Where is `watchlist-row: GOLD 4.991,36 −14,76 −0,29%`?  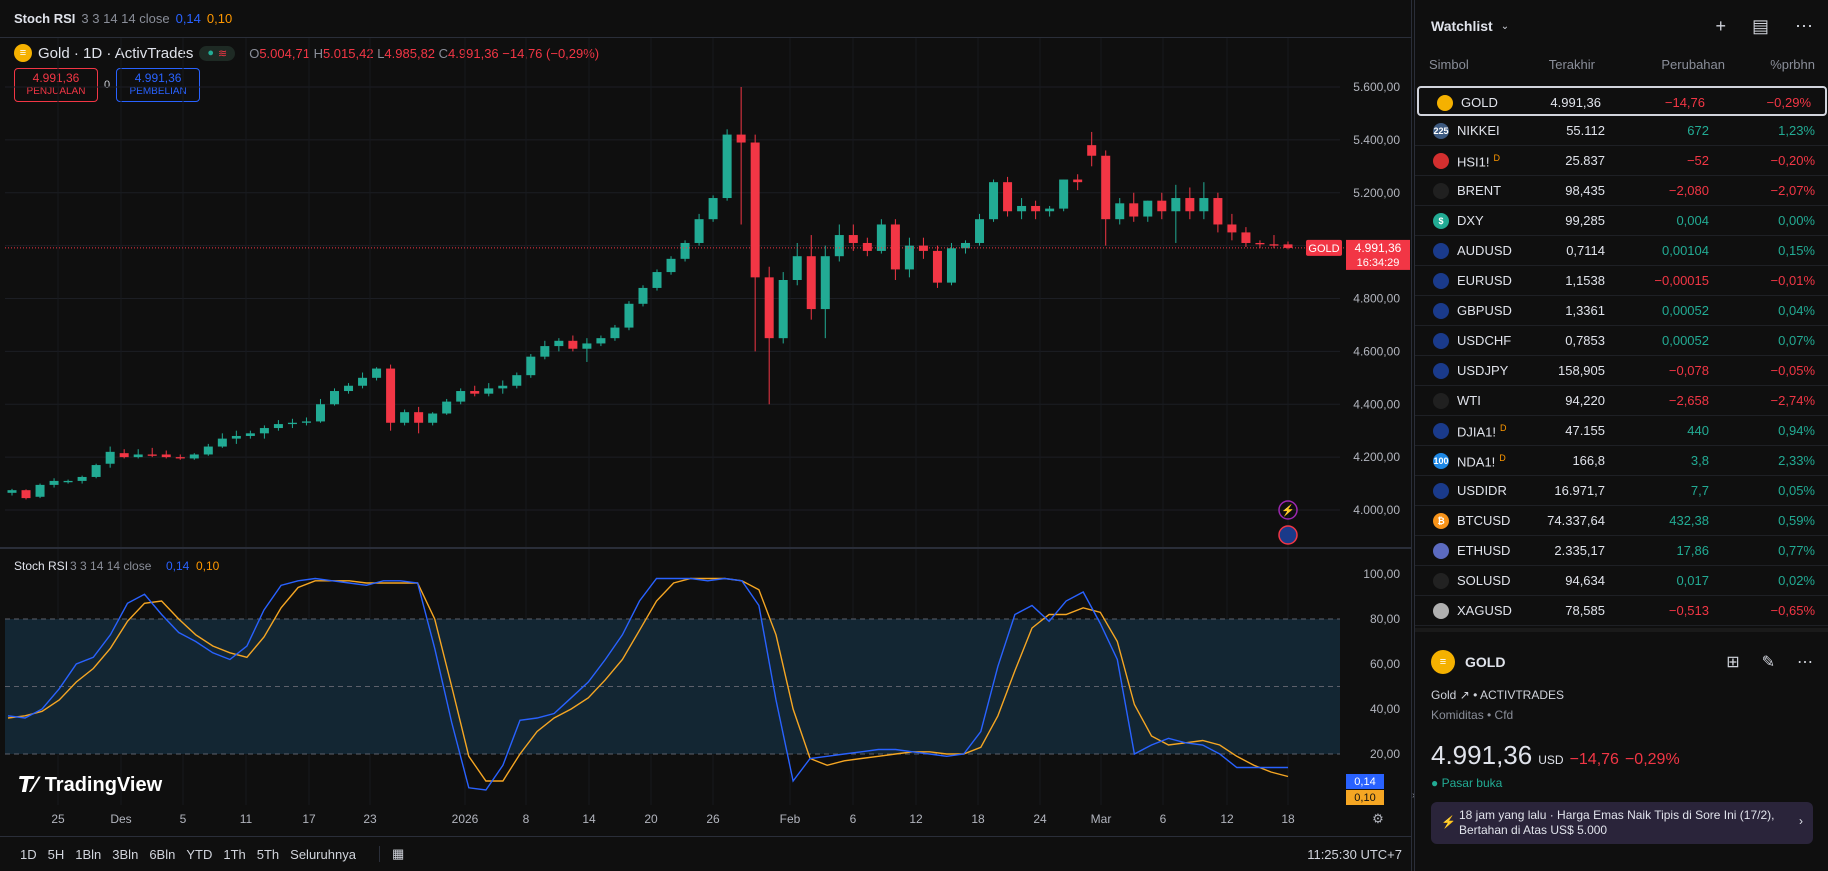 watchlist-row: GOLD 4.991,36 −14,76 −0,29% is located at coordinates (1622, 101).